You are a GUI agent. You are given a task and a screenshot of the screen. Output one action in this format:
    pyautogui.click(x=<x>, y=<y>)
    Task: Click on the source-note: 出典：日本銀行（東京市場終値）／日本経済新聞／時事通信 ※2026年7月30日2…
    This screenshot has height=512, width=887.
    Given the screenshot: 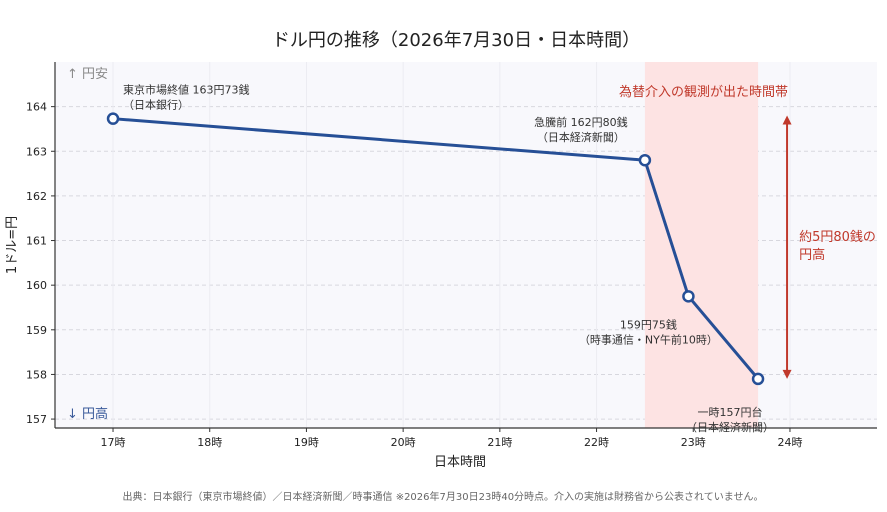 What is the action you would take?
    pyautogui.click(x=443, y=496)
    